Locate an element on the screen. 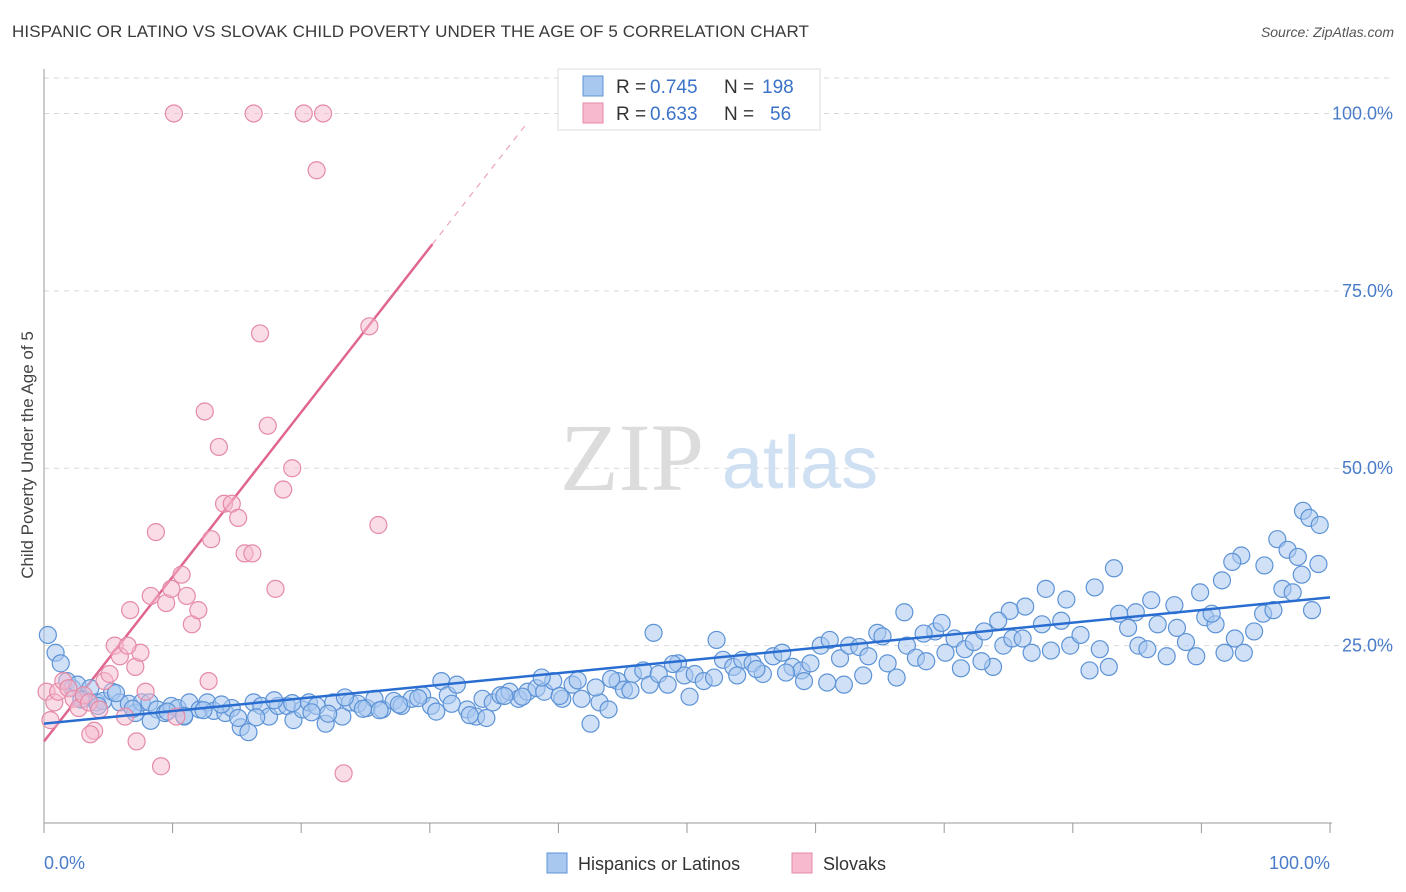  watermark-zip: ZIP is located at coordinates (632, 457).